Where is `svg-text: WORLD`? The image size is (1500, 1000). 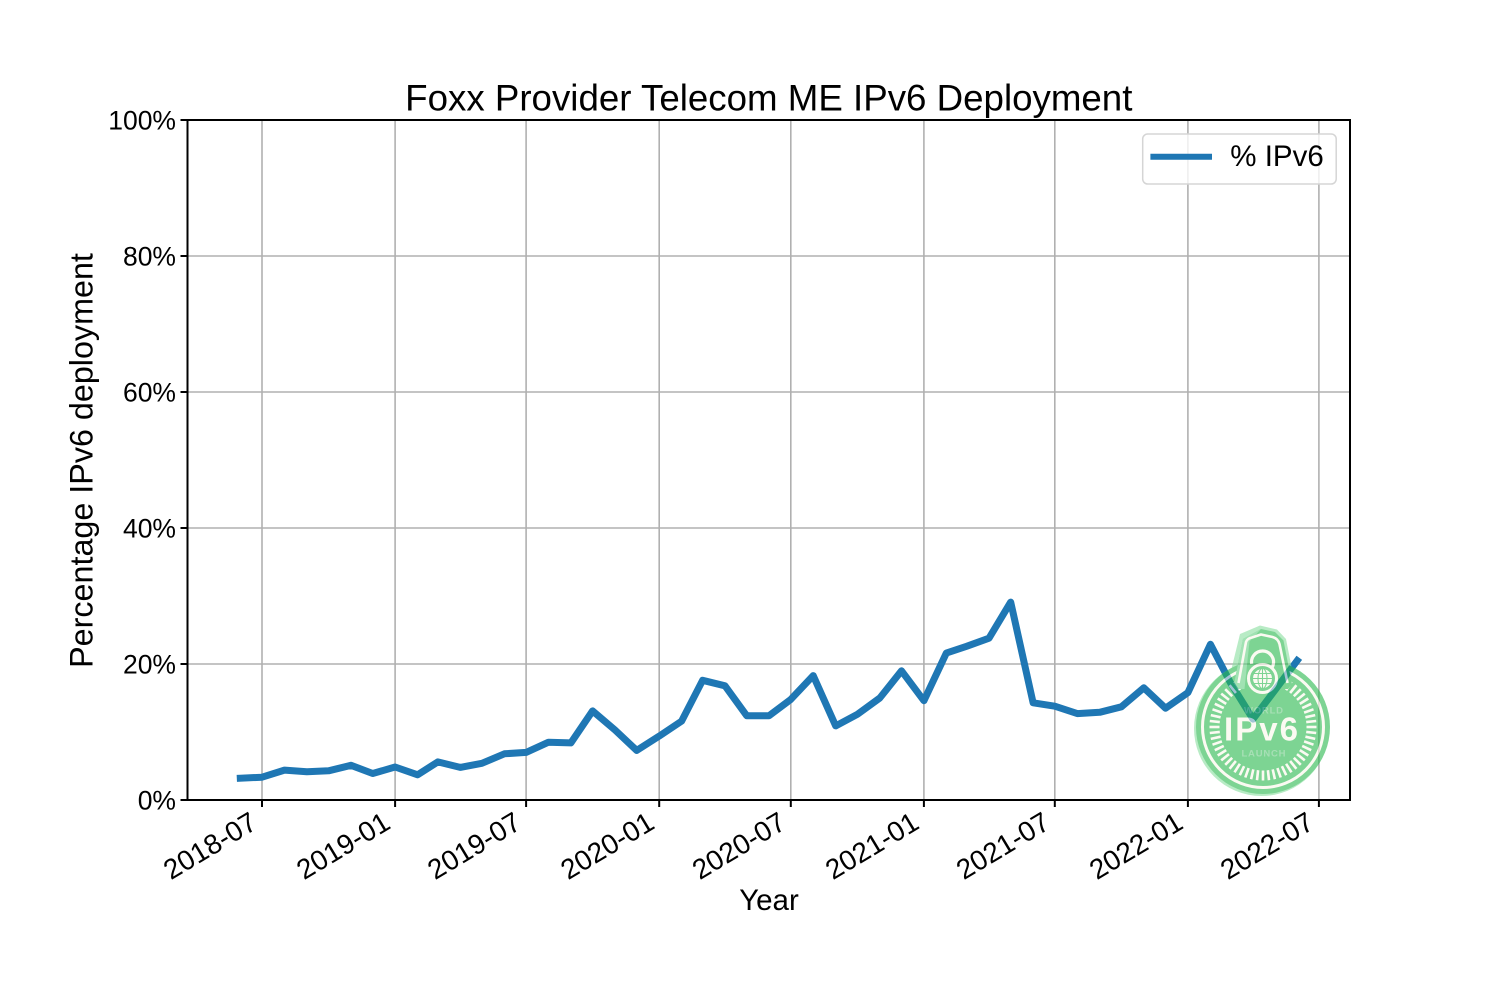 svg-text: WORLD is located at coordinates (1264, 711).